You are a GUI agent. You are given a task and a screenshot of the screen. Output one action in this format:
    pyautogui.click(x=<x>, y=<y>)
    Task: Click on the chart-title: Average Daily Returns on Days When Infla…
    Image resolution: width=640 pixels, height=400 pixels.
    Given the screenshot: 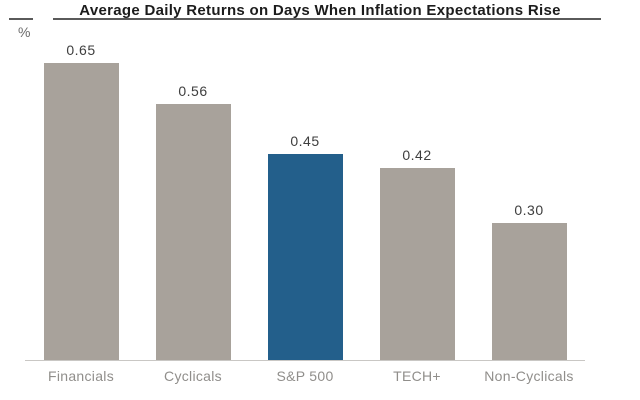 What is the action you would take?
    pyautogui.click(x=320, y=10)
    